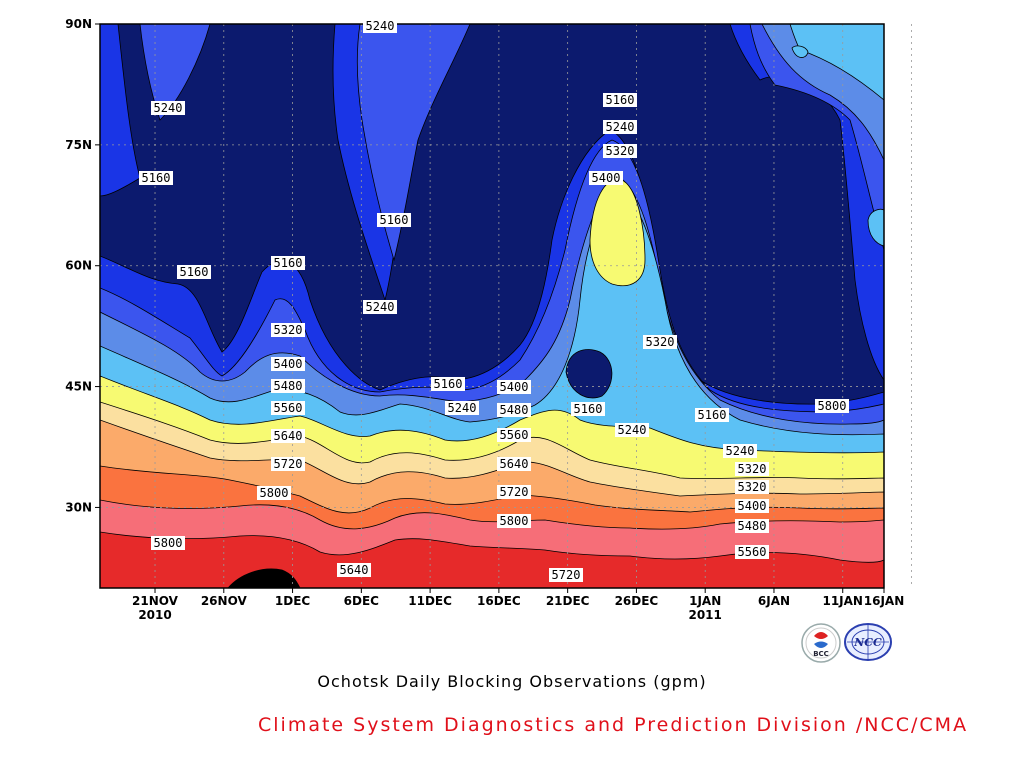  I want to click on x-tick-label: 26NOV, so click(224, 601).